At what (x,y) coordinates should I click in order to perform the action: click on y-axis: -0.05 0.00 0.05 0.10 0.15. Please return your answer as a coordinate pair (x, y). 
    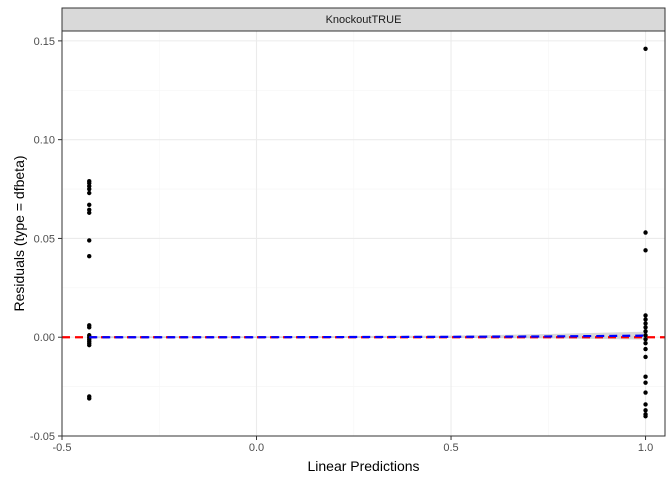
    Looking at the image, I should click on (46, 239).